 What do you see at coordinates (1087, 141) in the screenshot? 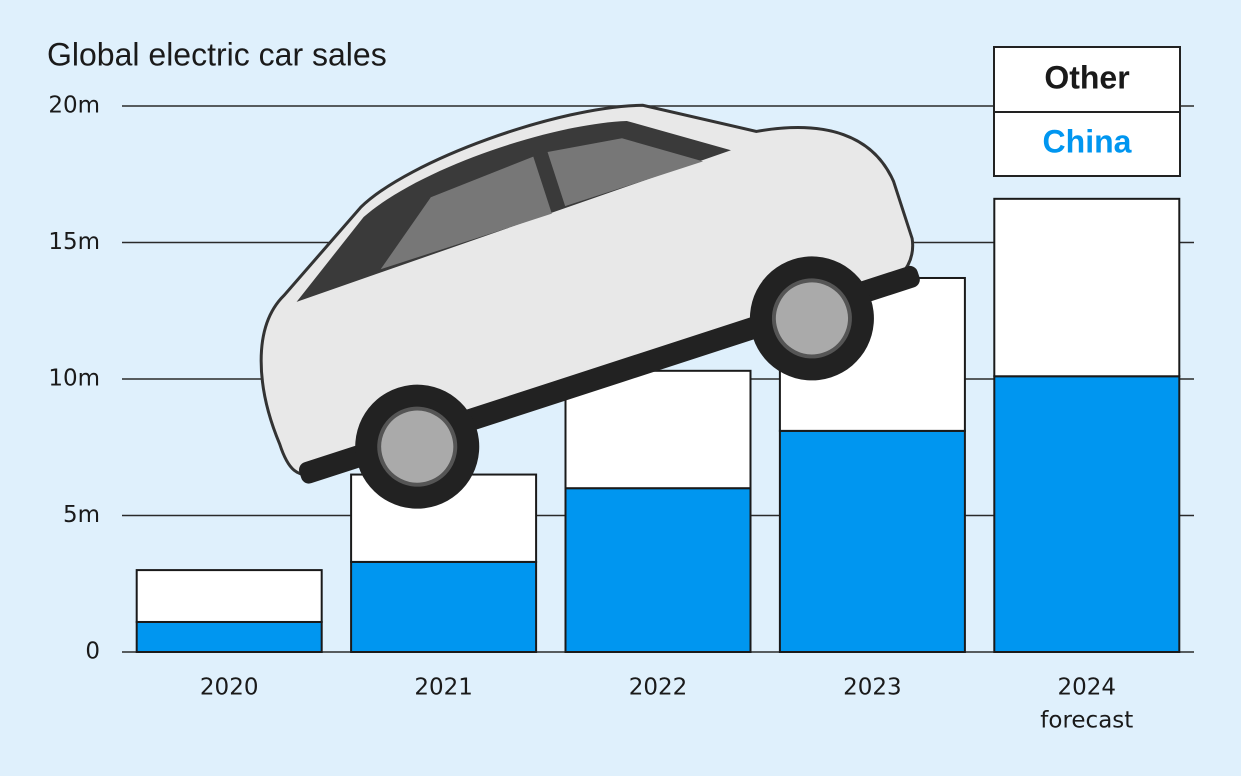
I see `legend-label: China` at bounding box center [1087, 141].